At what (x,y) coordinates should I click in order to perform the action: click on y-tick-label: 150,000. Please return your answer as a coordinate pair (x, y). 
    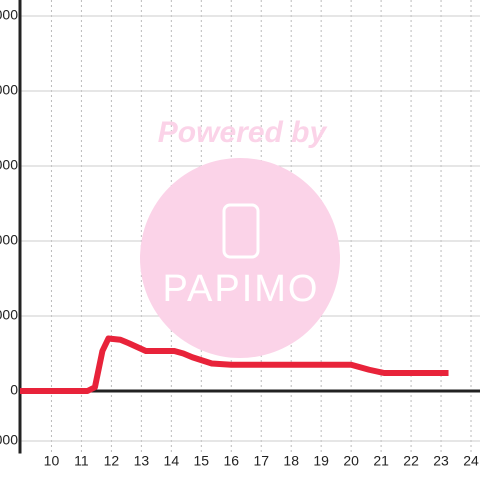
    Looking at the image, I should click on (9, 15).